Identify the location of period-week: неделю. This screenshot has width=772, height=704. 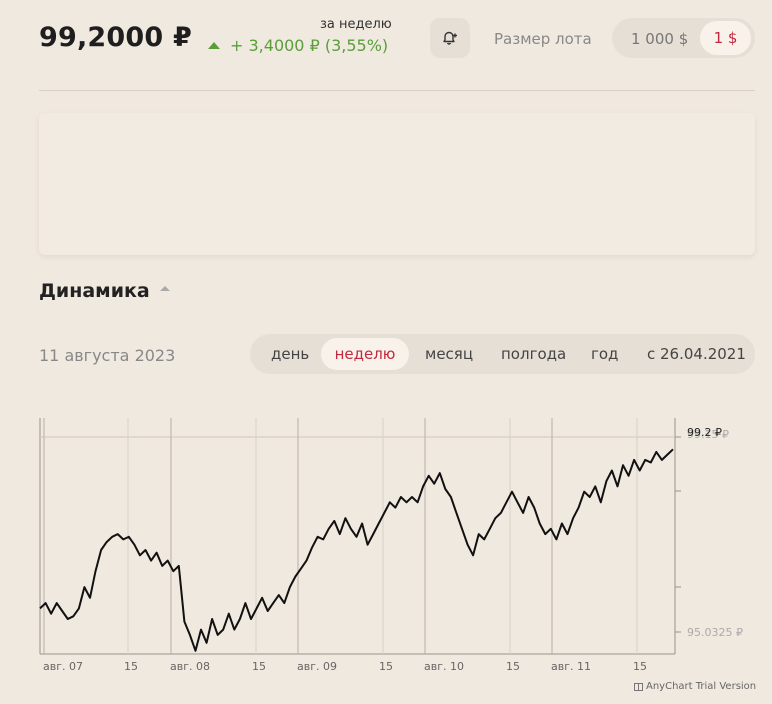
(365, 354).